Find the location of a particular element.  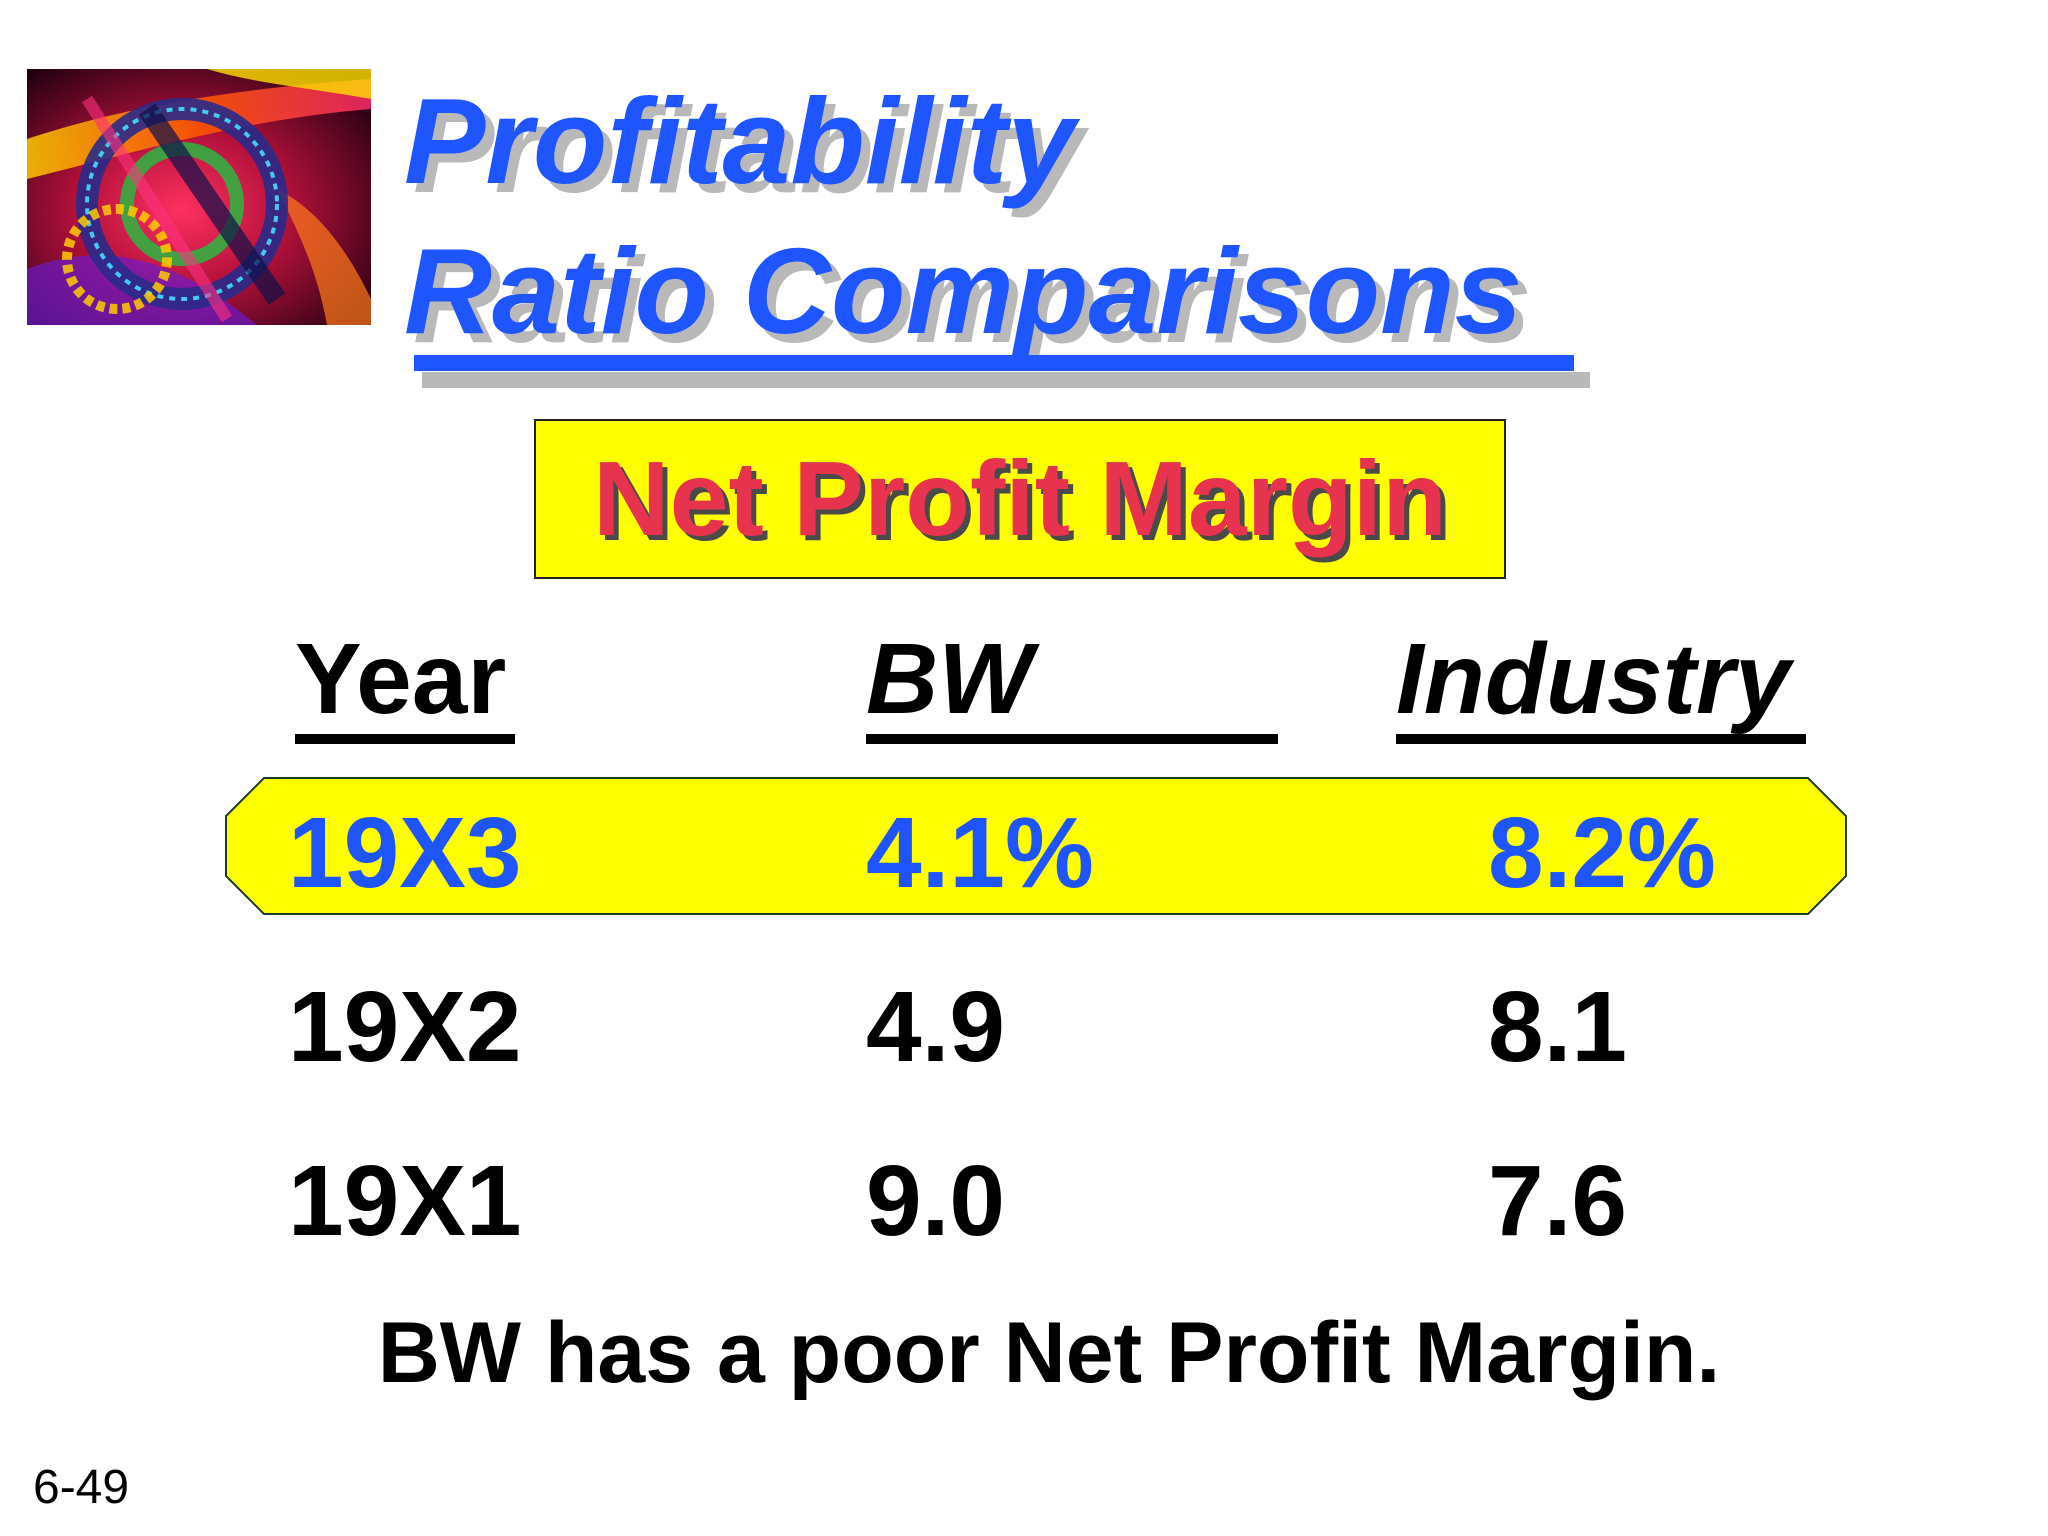

subtitle-box: Net Profit Margin is located at coordinates (1020, 499).